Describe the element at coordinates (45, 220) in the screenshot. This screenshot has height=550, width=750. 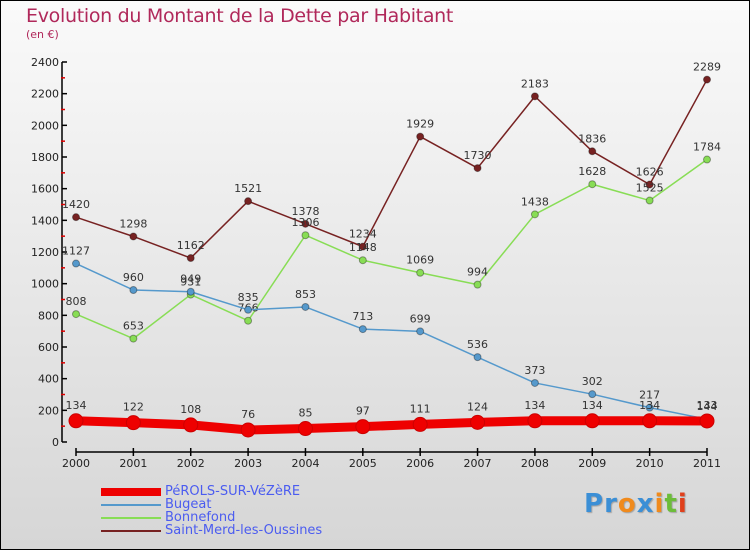
I see `y-tick-label: 1400` at that location.